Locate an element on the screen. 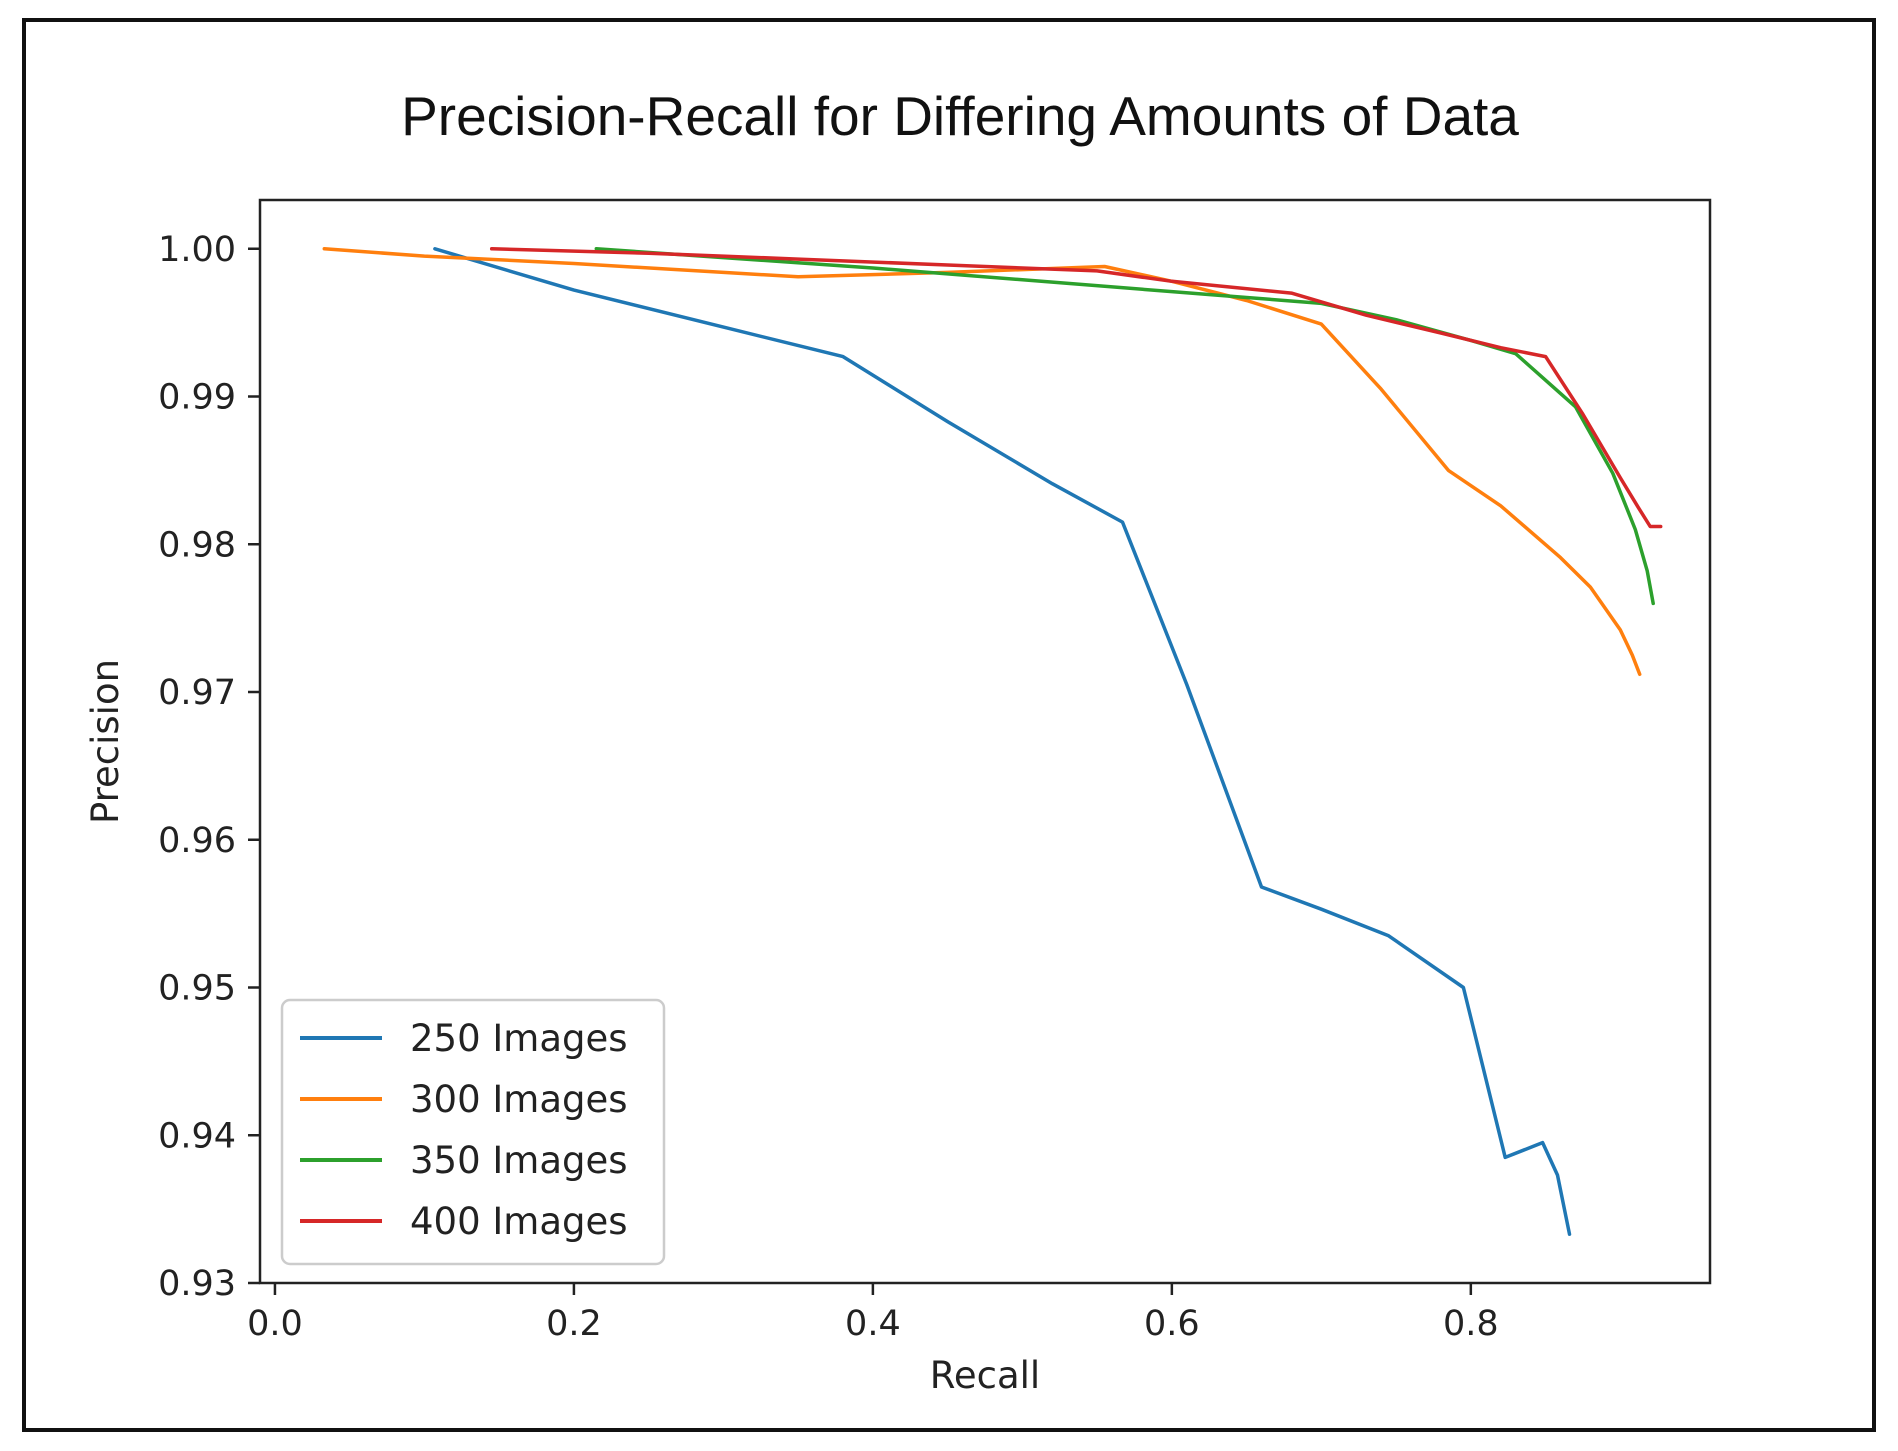 This screenshot has width=1898, height=1451. legend-label-300-images: 300 Images is located at coordinates (519, 1099).